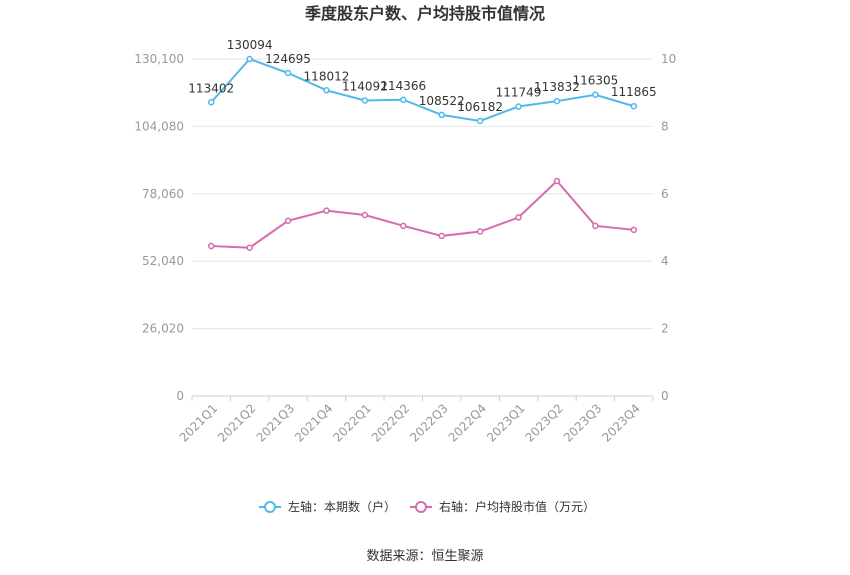 The width and height of the screenshot is (850, 575). I want to click on data-label: 114366, so click(403, 86).